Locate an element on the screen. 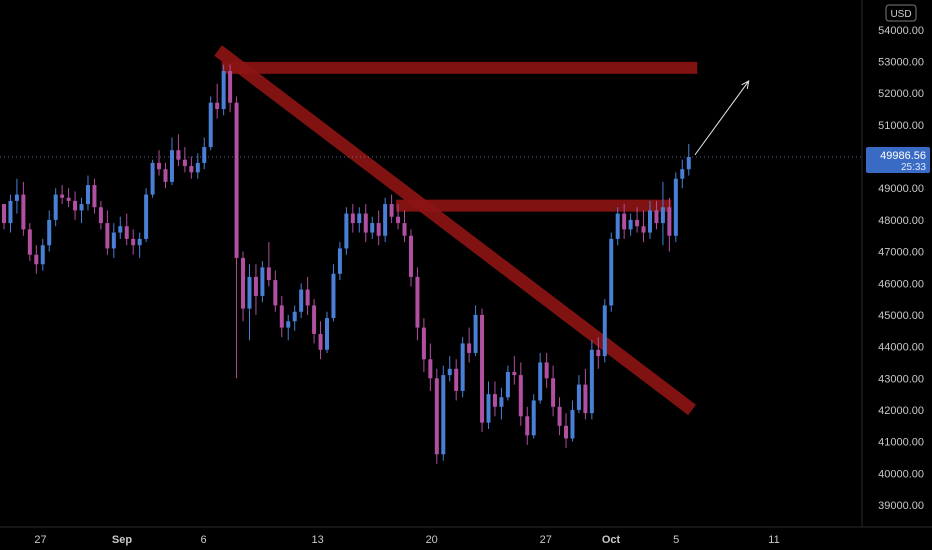 The image size is (932, 550). x-tick-label: 6 is located at coordinates (203, 540).